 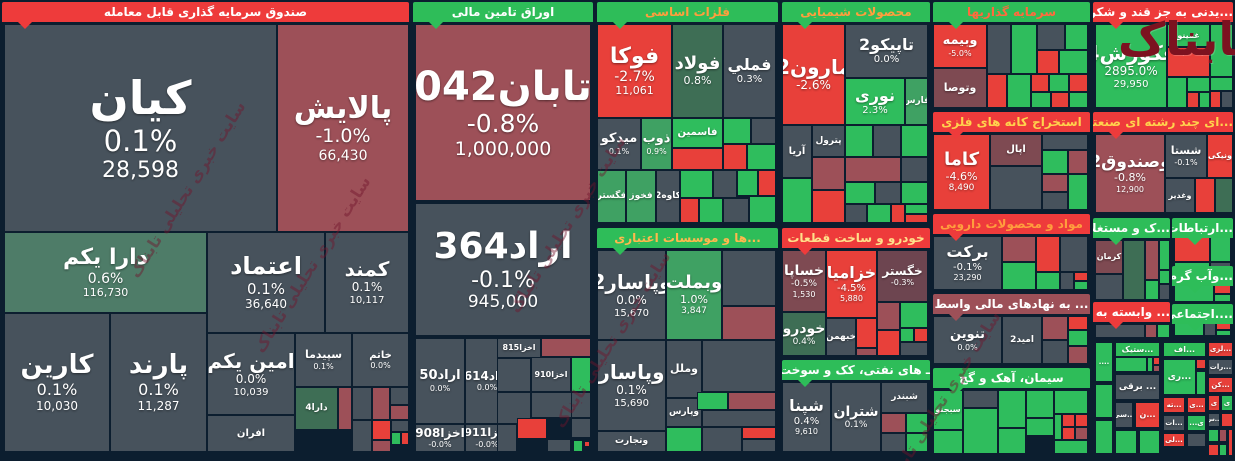 I want to click on tile-تاپیکو2: تاپیکو2 0.0%, so click(x=886, y=51).